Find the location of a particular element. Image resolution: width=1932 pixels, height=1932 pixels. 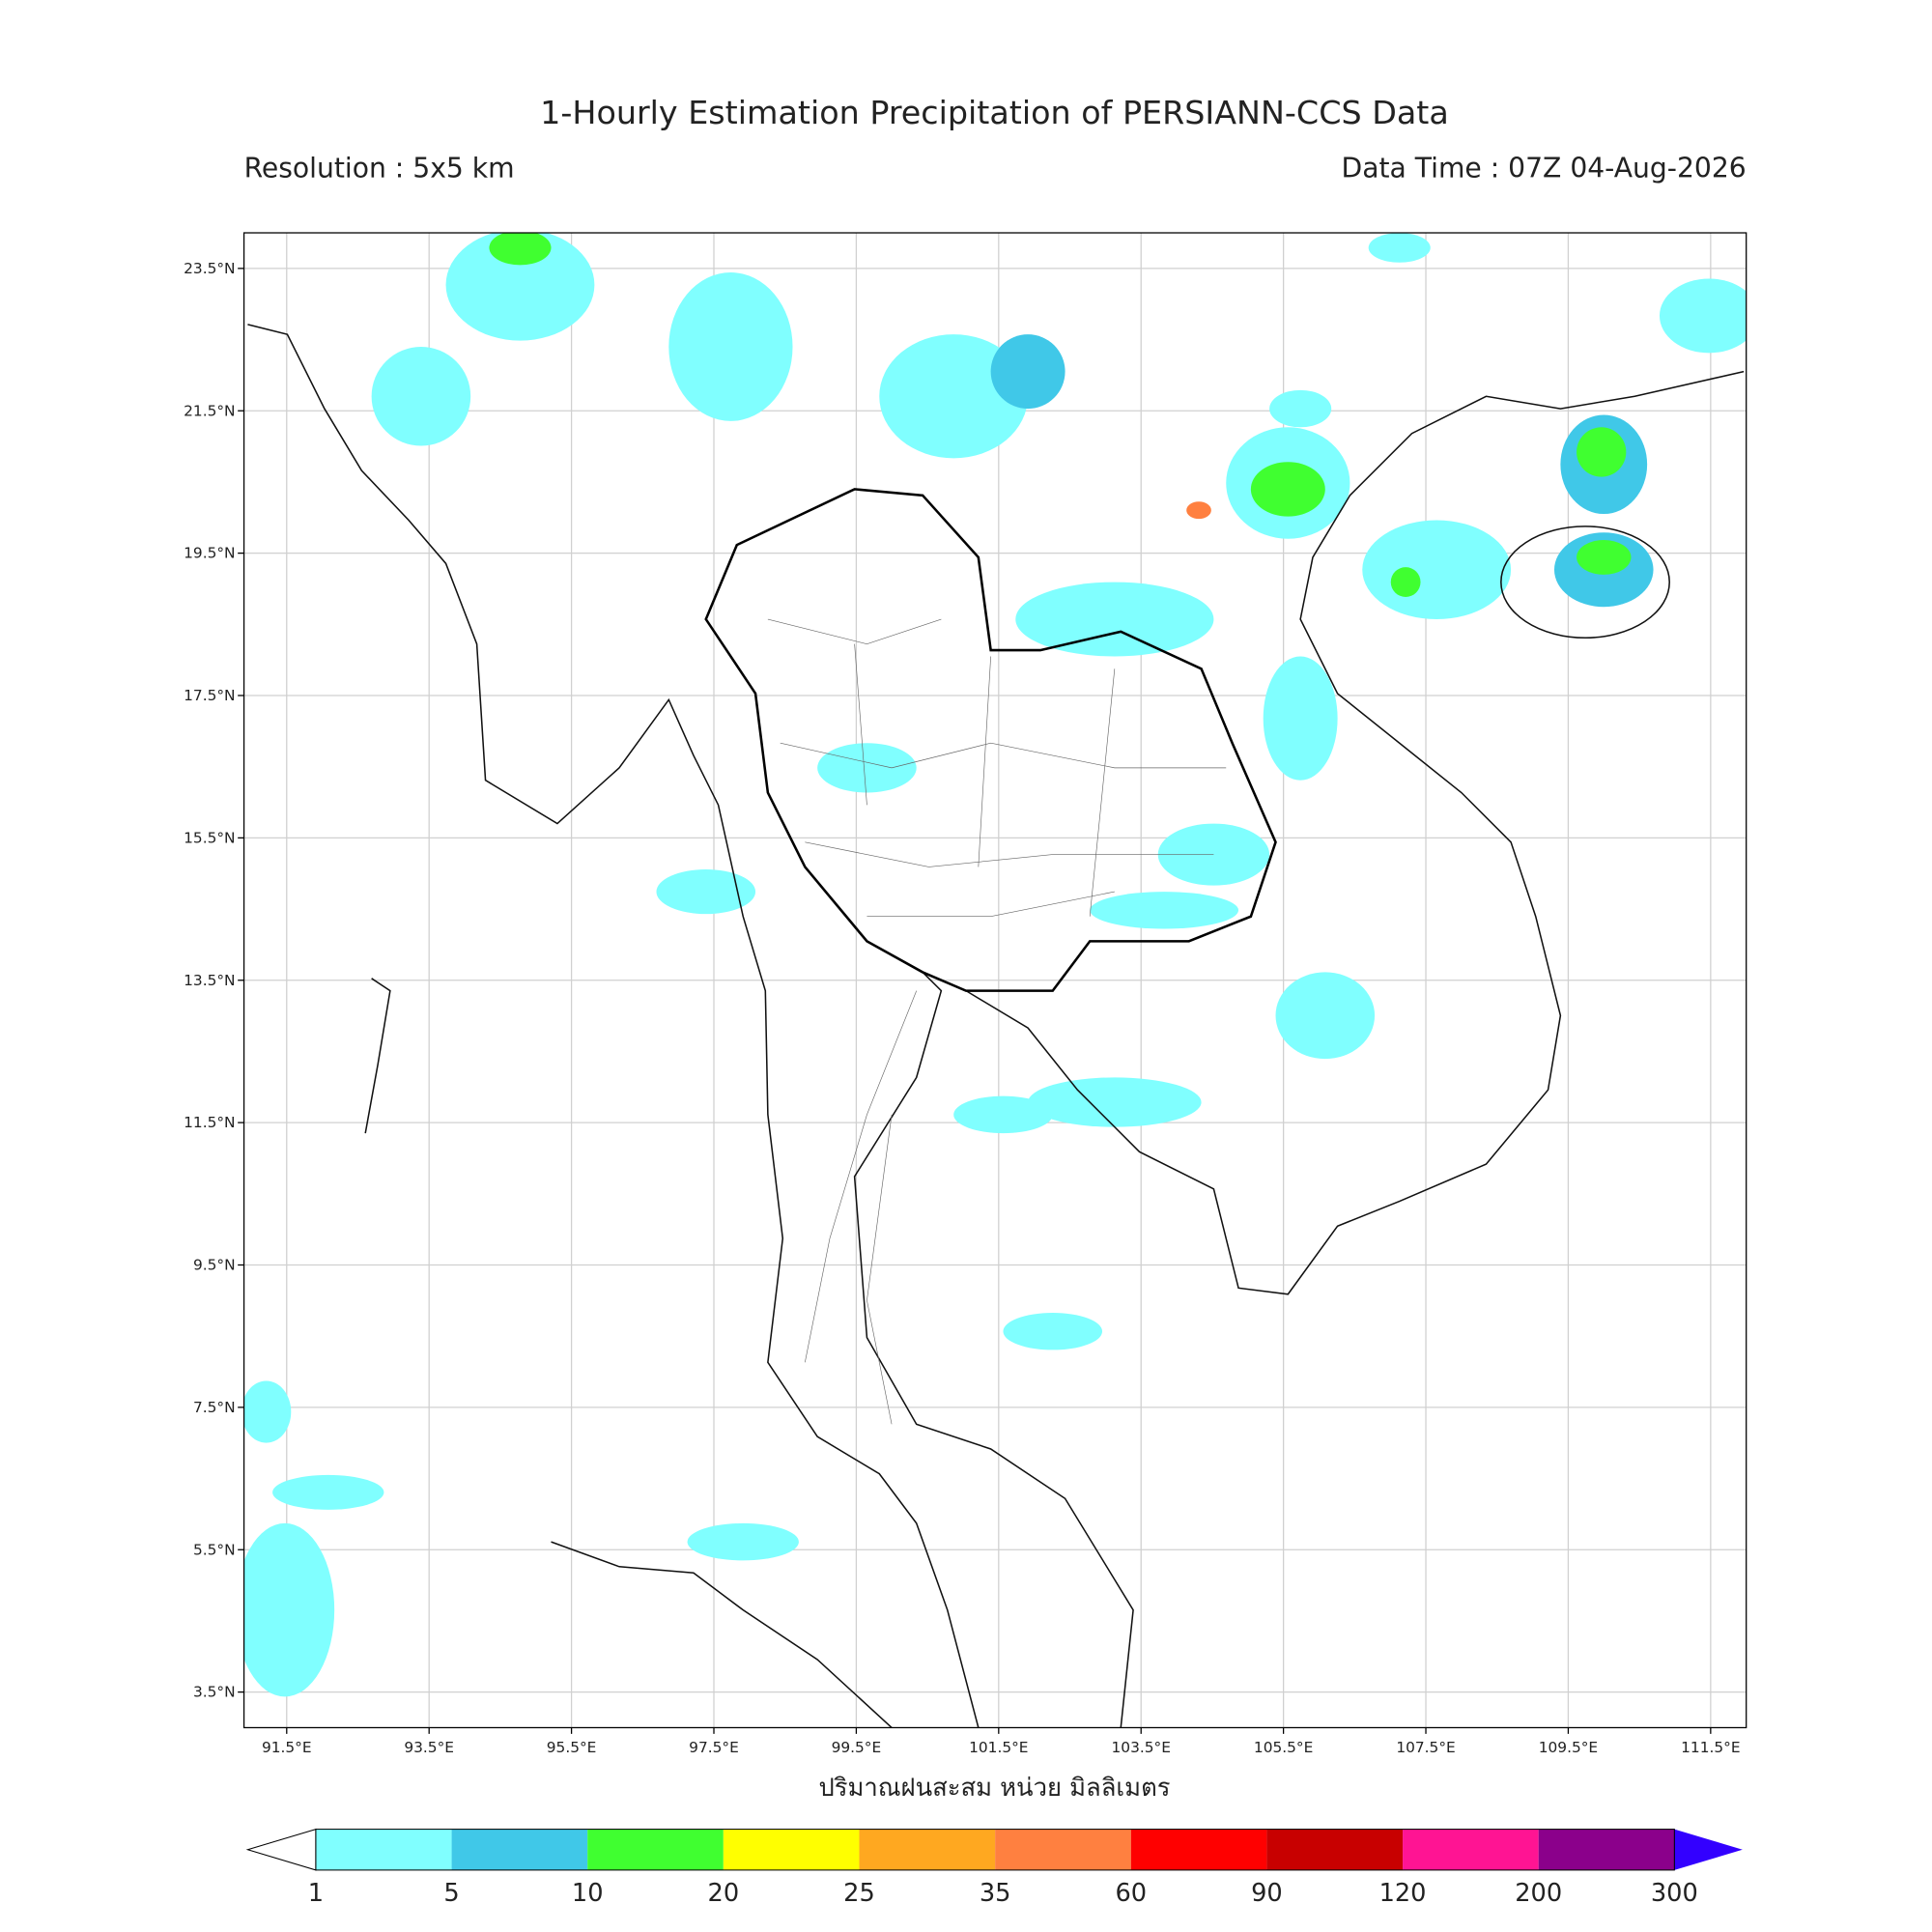

colorbar-label: 20 is located at coordinates (724, 1893).